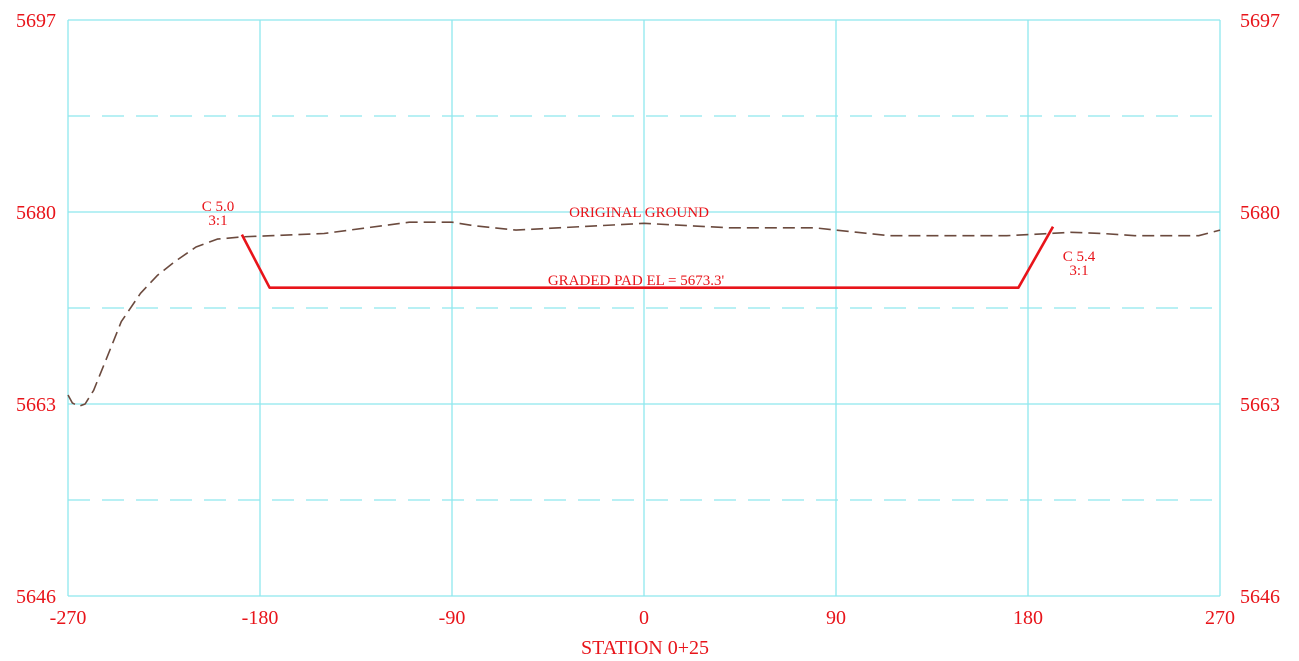 The height and width of the screenshot is (661, 1299). Describe the element at coordinates (217, 221) in the screenshot. I see `left-slope-label: 3:1` at that location.